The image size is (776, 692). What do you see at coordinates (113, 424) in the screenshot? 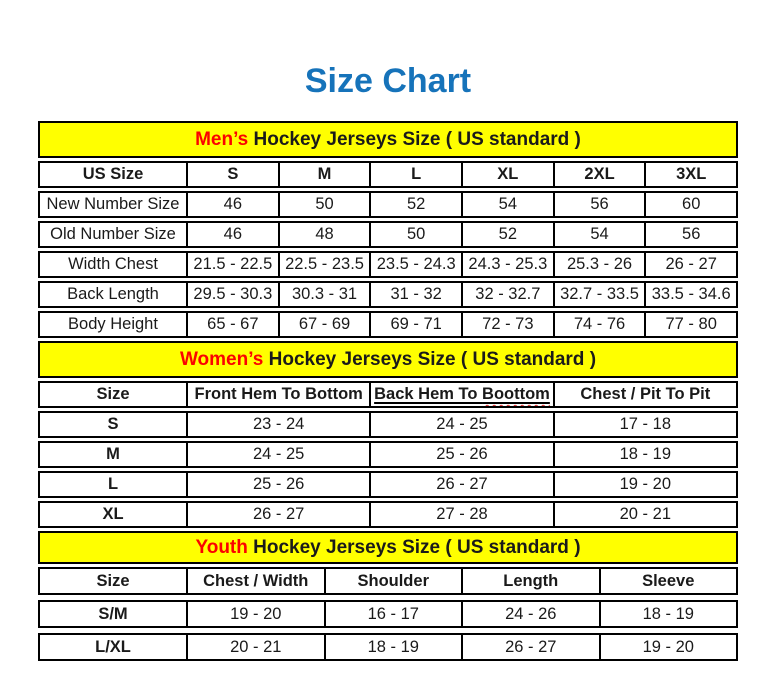
I see `row-label: S` at bounding box center [113, 424].